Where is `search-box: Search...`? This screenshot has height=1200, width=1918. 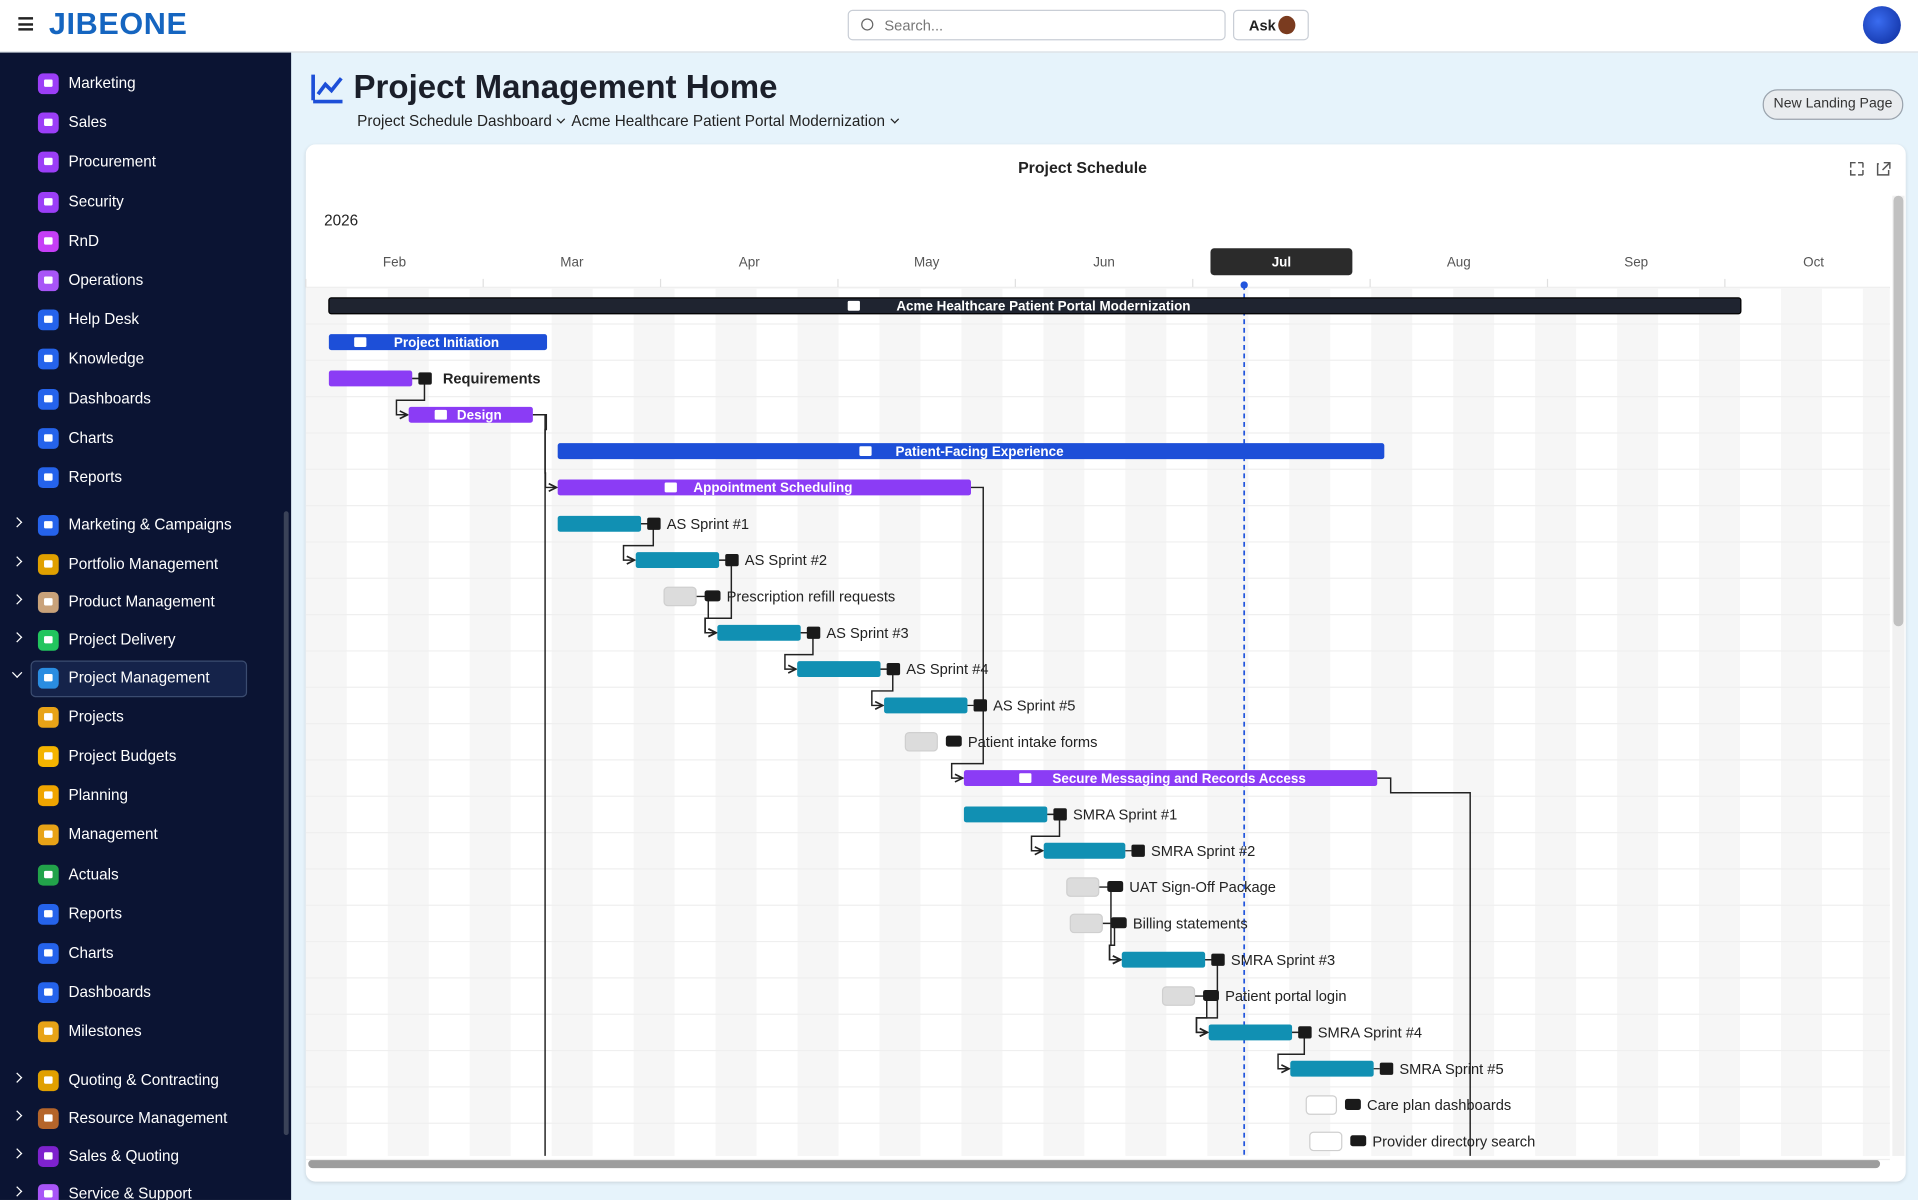
search-box: Search... is located at coordinates (1036, 25).